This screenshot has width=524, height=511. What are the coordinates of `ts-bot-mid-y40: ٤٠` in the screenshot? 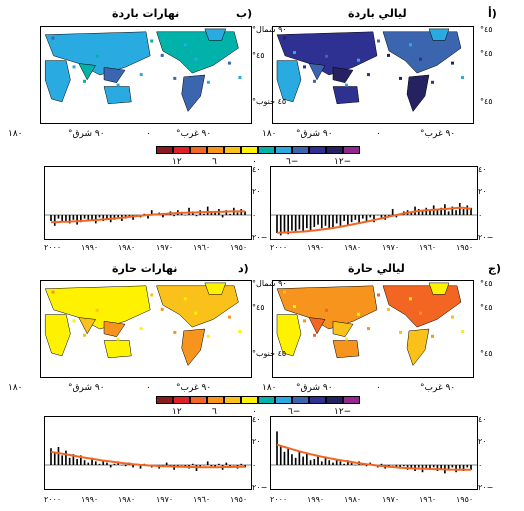 It's located at (256, 419).